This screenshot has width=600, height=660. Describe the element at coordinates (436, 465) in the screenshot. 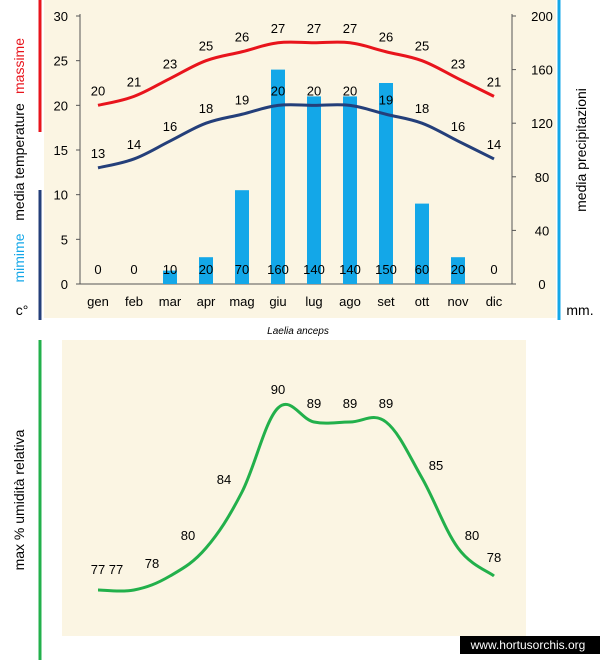

I see `humidity-data-label: 85` at that location.